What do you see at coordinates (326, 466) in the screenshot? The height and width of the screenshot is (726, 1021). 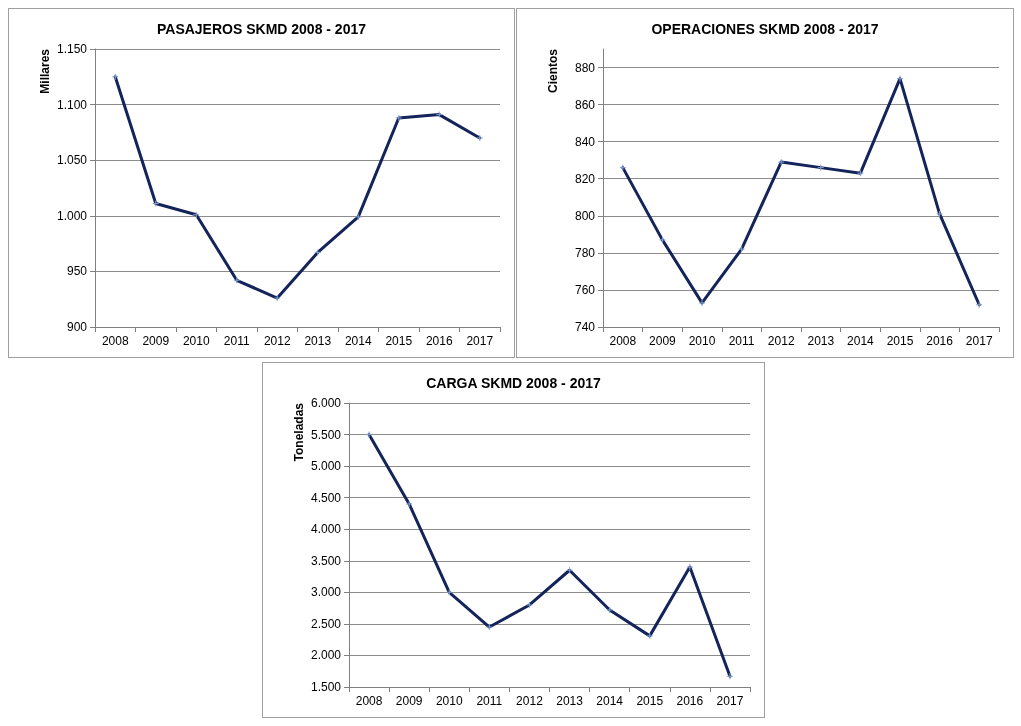 I see `y-tick-label: 5.000` at bounding box center [326, 466].